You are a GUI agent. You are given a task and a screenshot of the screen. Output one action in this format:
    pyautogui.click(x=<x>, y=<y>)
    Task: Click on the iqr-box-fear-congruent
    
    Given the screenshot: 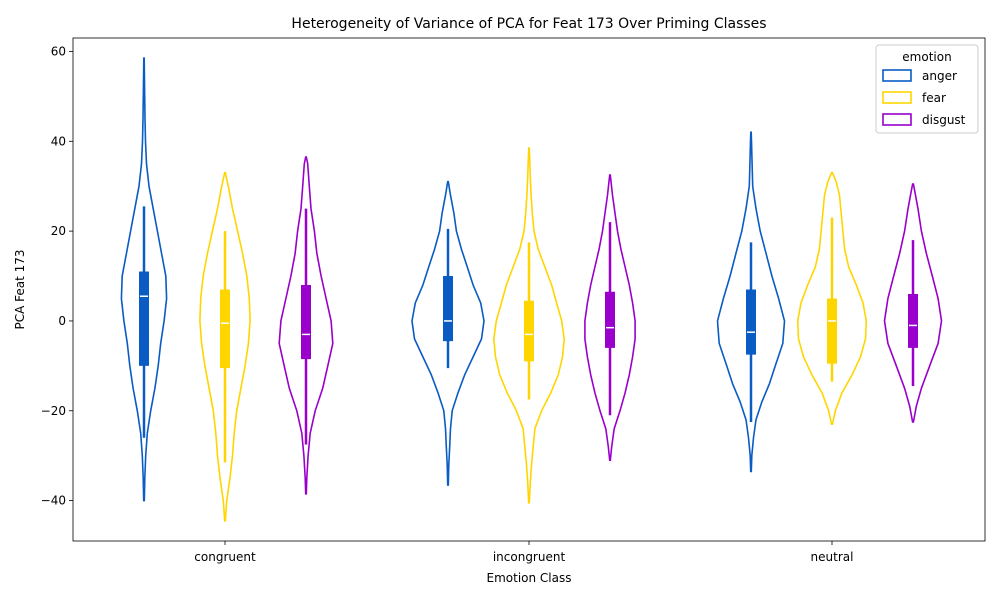 What is the action you would take?
    pyautogui.click(x=225, y=329)
    